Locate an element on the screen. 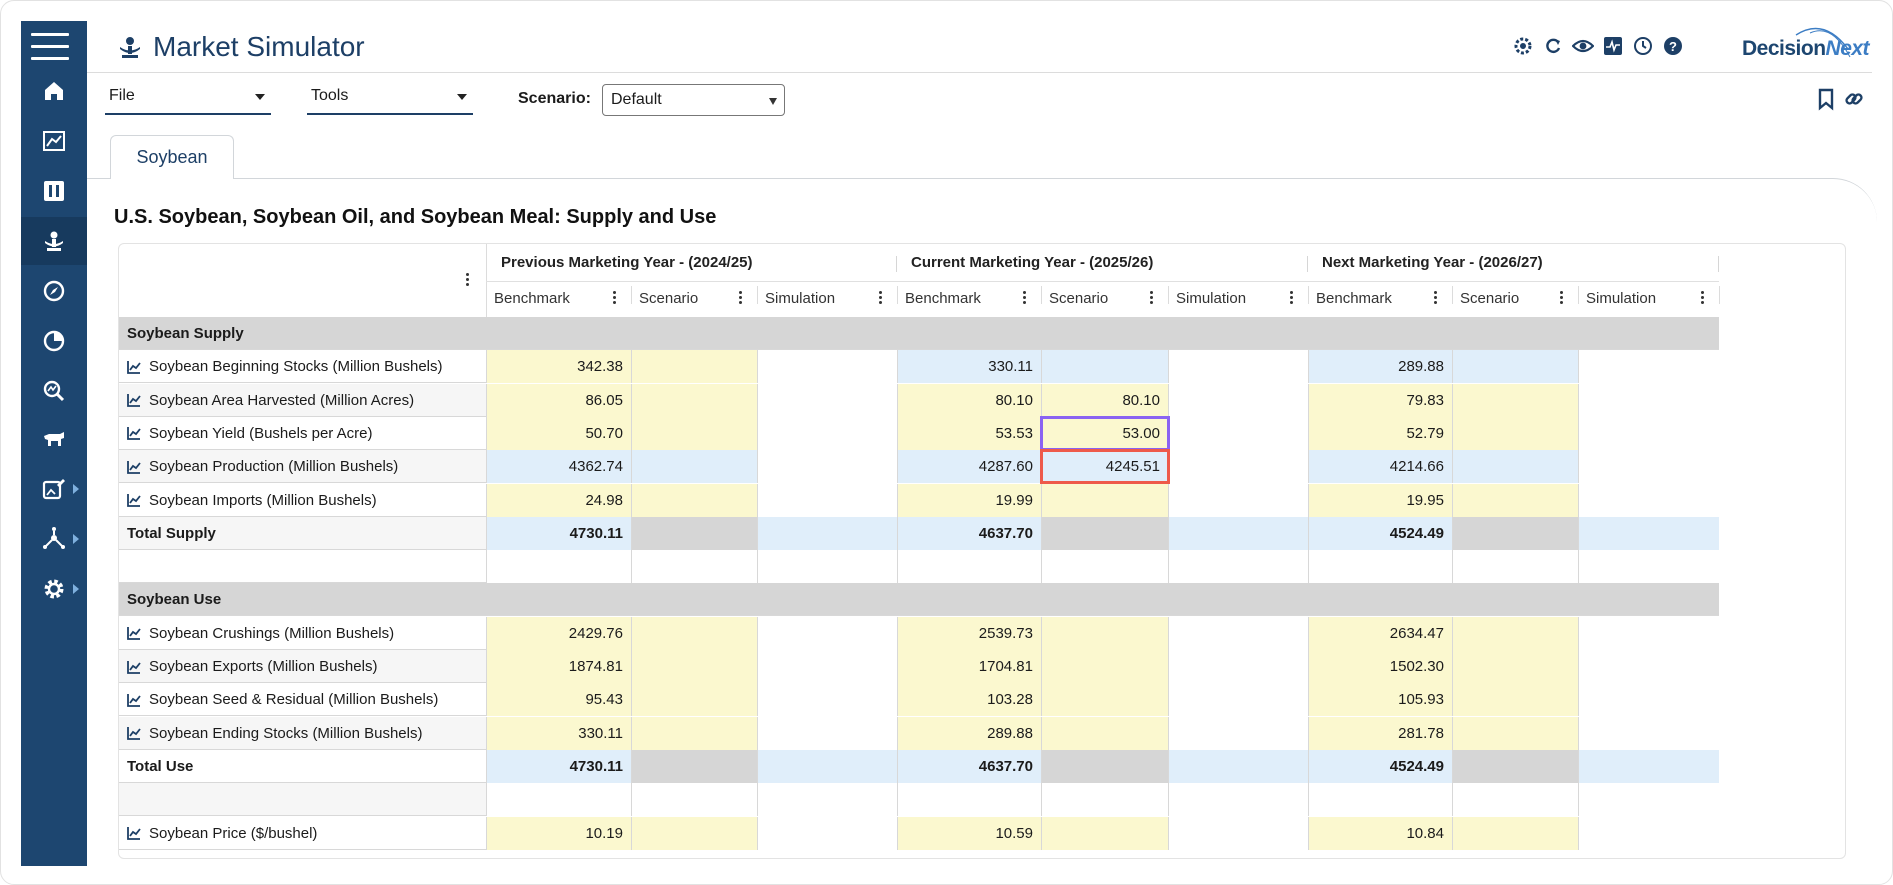  sidebar-item-market-simulator is located at coordinates (54, 241).